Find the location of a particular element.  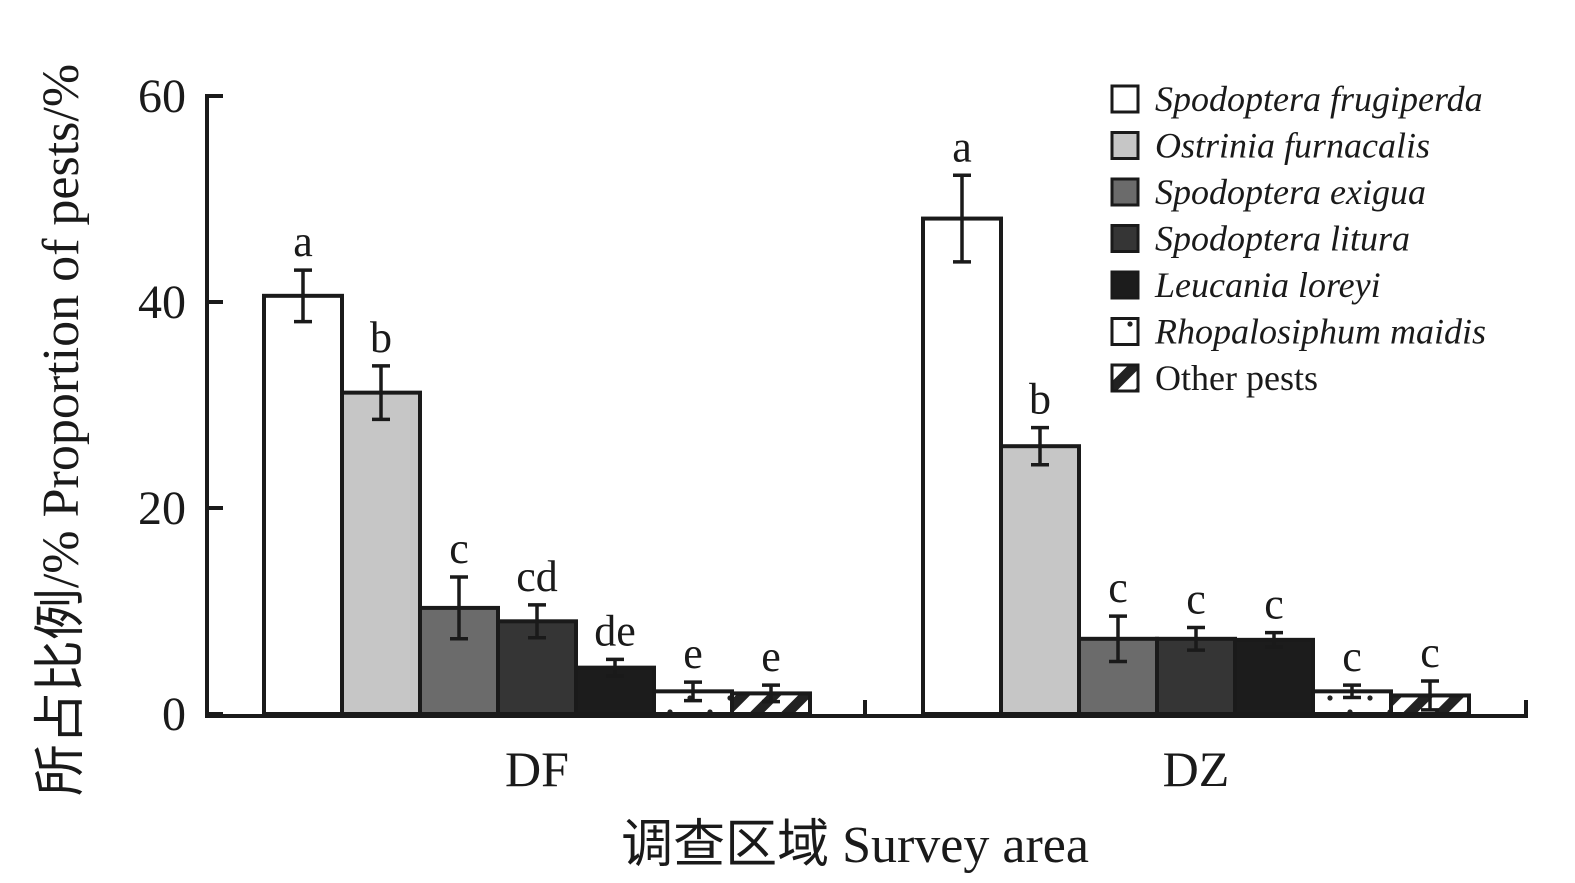

x-categories-group: DF DZ is located at coordinates (867, 769).